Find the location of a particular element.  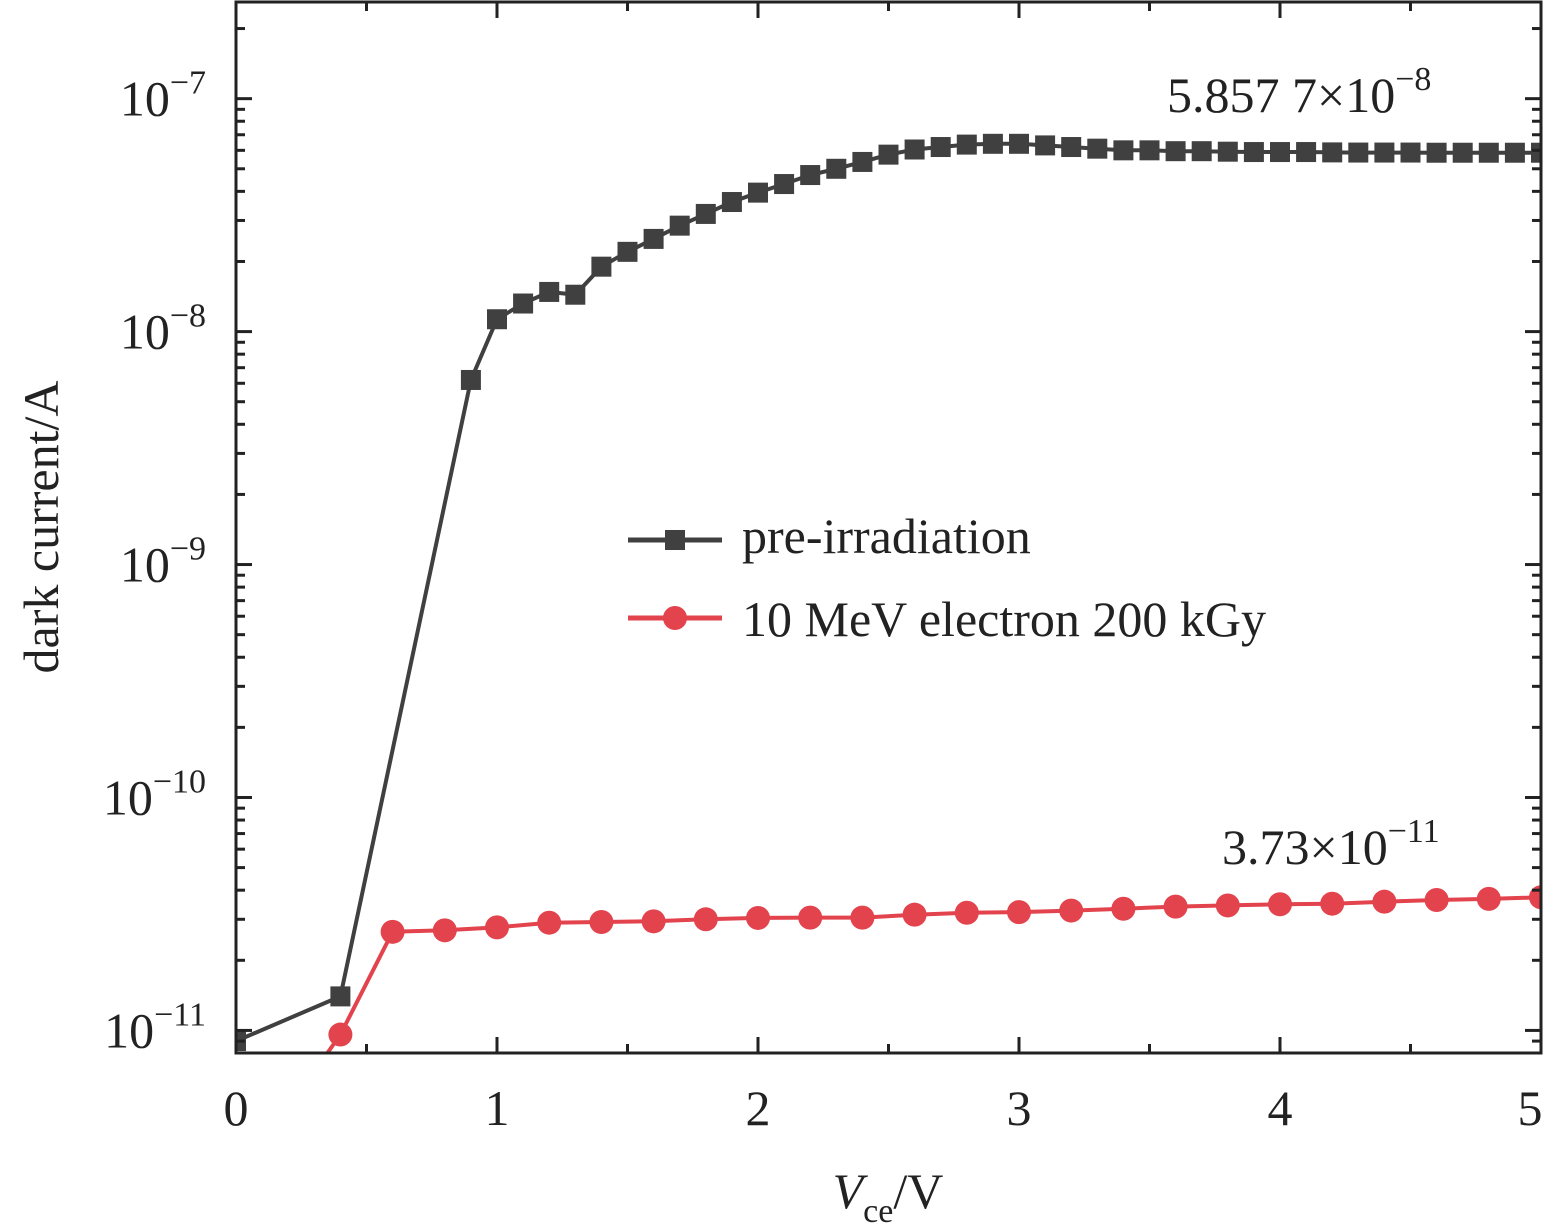

y-tick-exp: −7 is located at coordinates (188, 83).